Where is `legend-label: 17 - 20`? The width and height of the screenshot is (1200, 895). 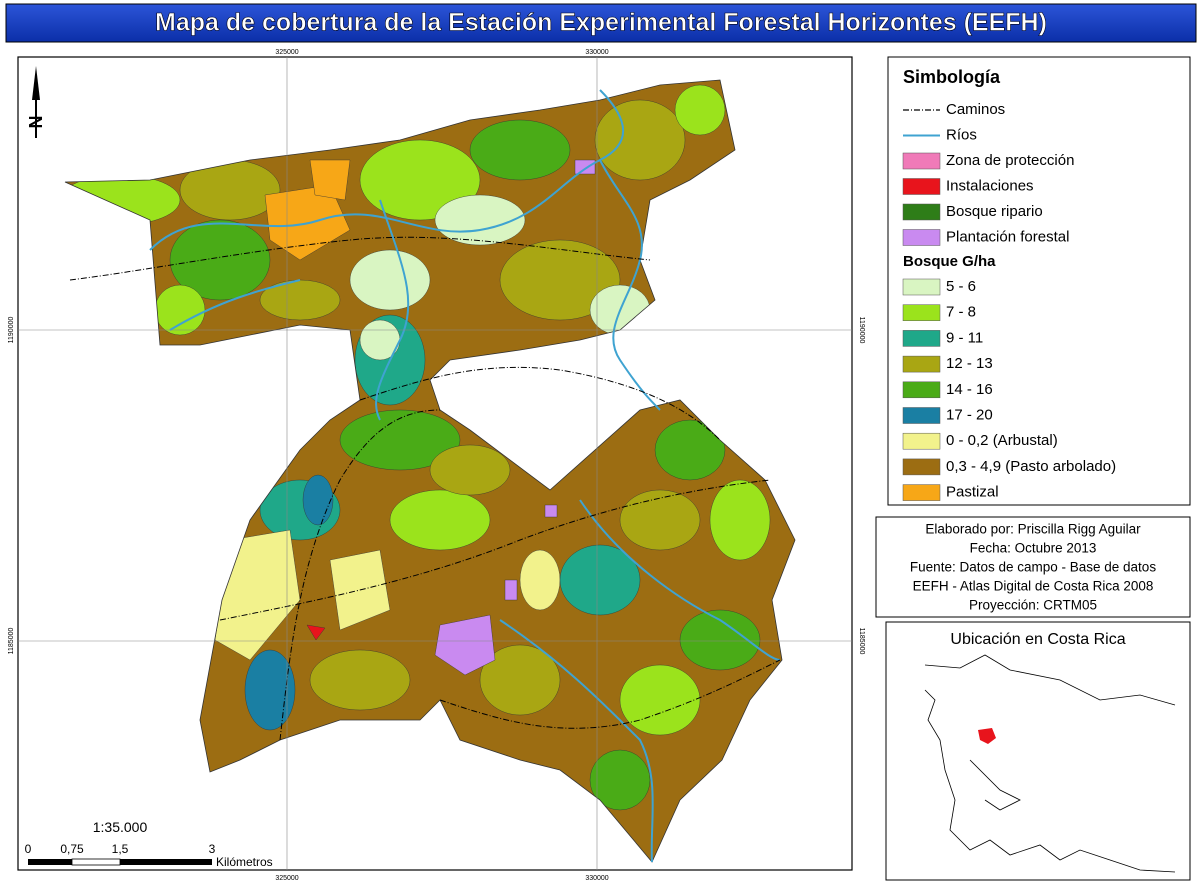
legend-label: 17 - 20 is located at coordinates (969, 414).